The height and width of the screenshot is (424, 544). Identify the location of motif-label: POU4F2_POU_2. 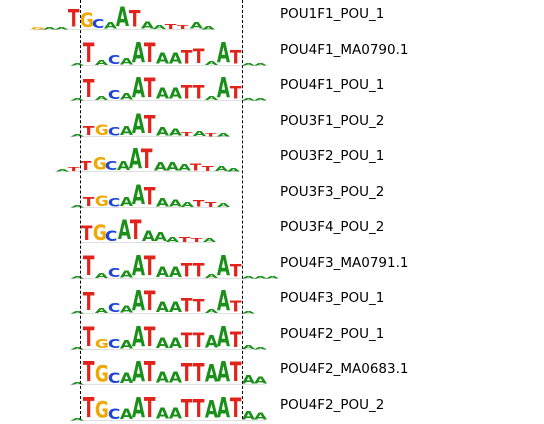
(332, 405).